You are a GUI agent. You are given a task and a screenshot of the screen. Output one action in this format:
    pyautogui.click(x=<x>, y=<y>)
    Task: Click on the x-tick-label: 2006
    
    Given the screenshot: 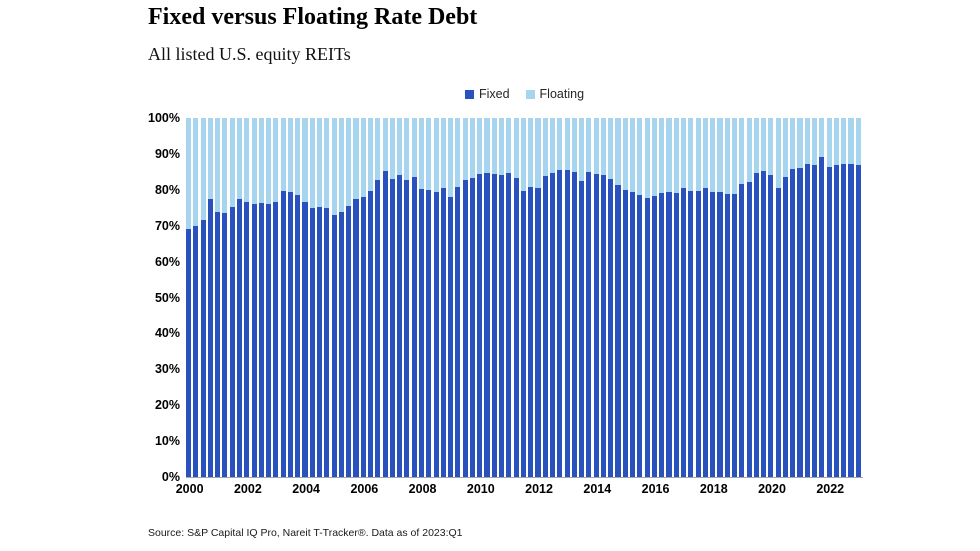 What is the action you would take?
    pyautogui.click(x=364, y=489)
    